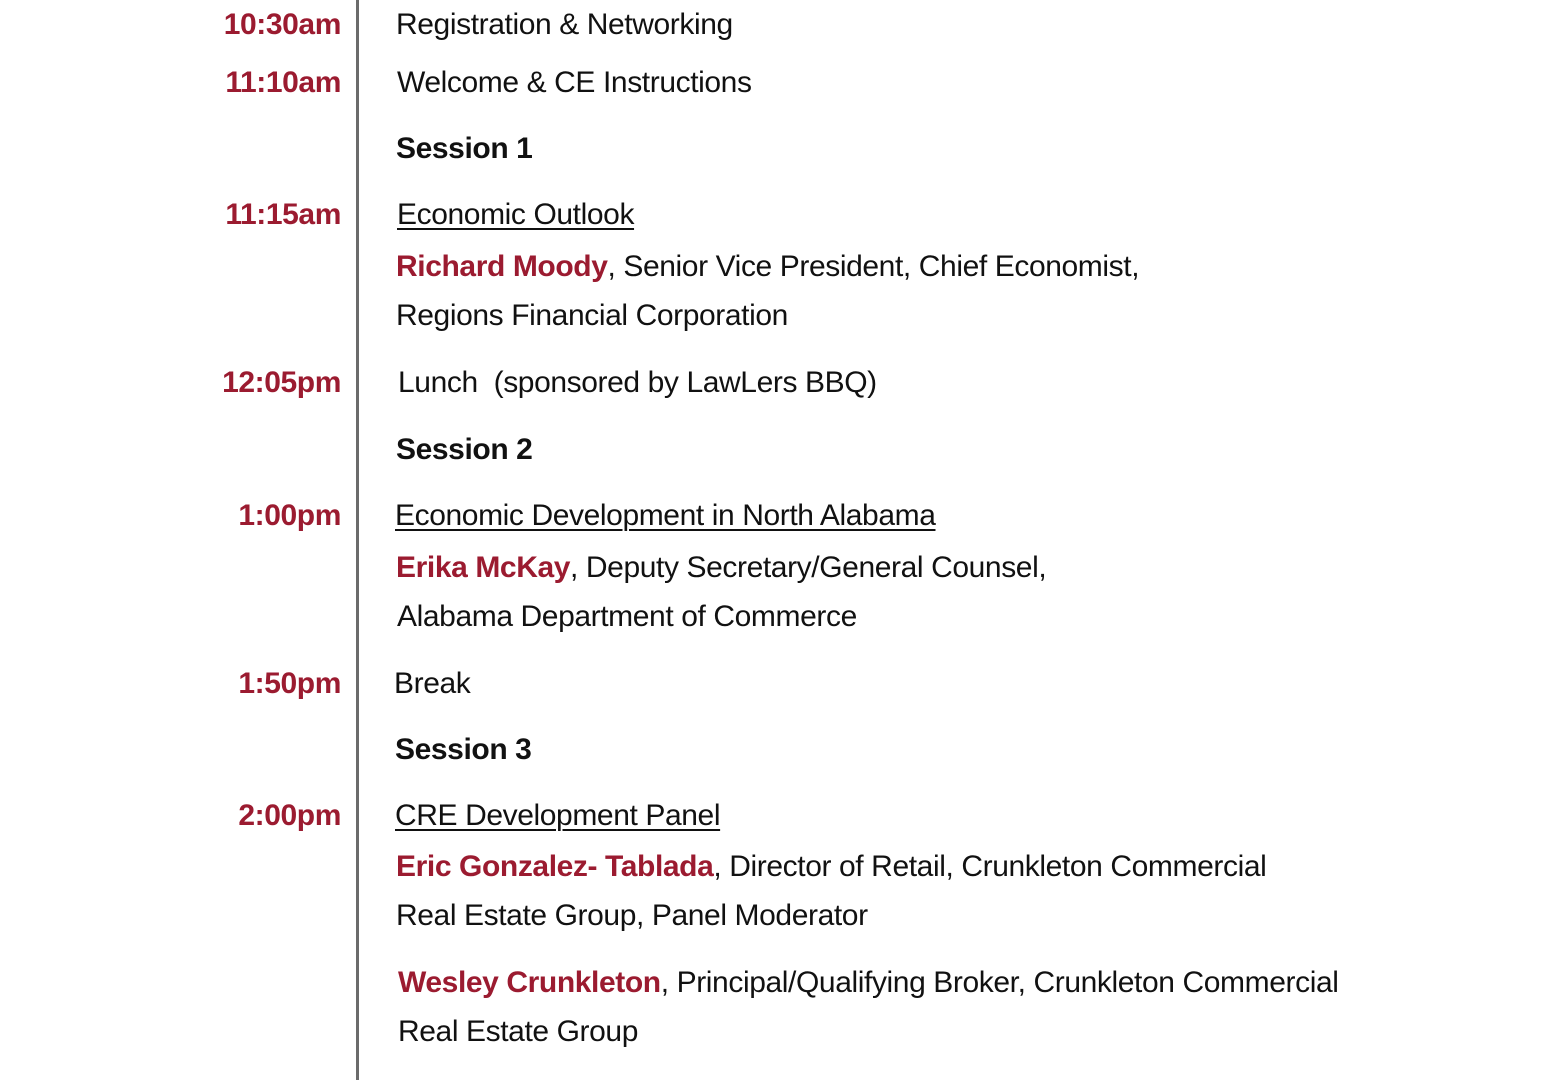  I want to click on time: 1:50pm, so click(289, 683).